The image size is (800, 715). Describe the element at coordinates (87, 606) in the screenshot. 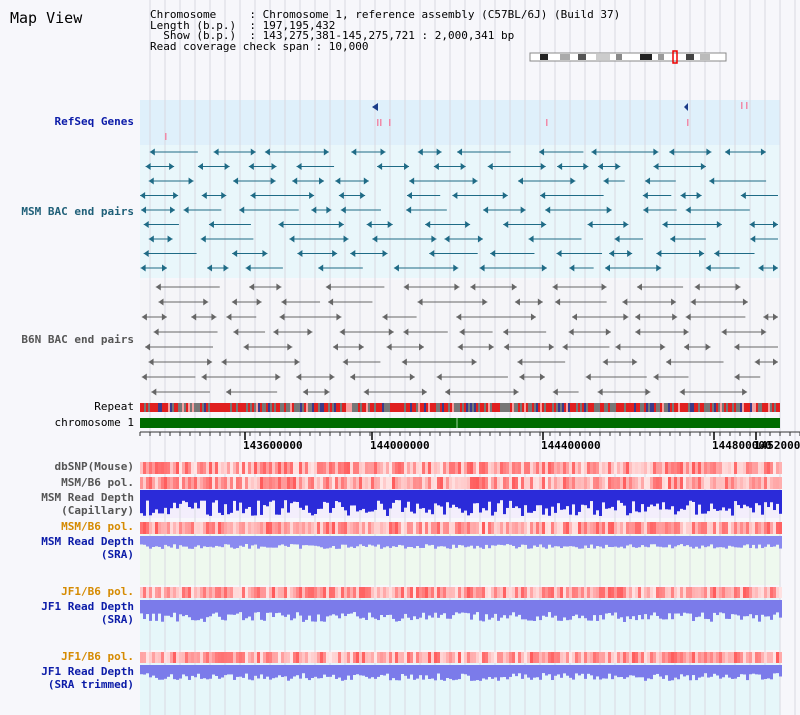

I see `track-label-jf1-read-depth-sra: JF1 Read Depth` at that location.